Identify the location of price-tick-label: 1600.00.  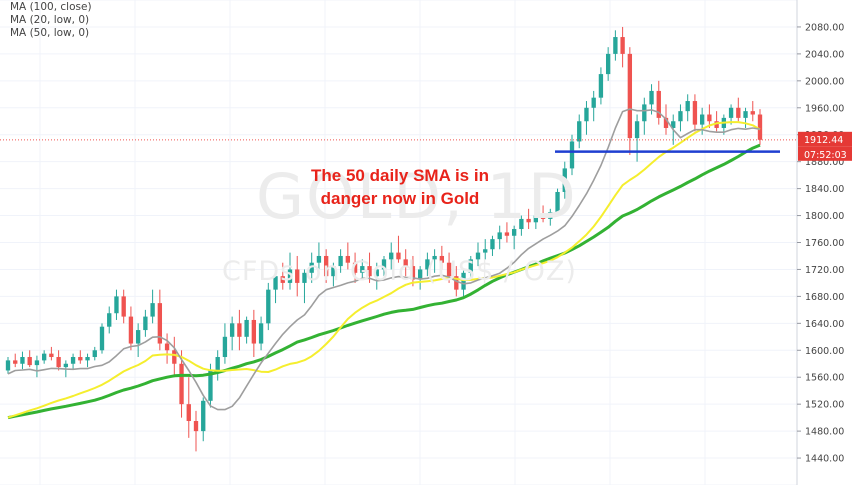
(824, 351).